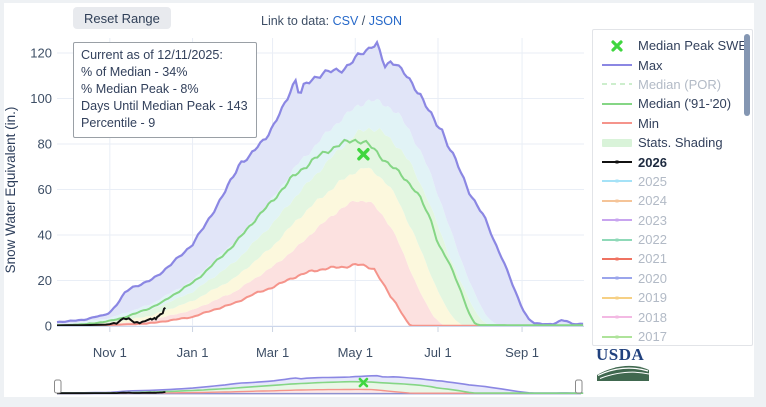 The image size is (766, 407). Describe the element at coordinates (672, 64) in the screenshot. I see `legend-item-max: Max` at that location.